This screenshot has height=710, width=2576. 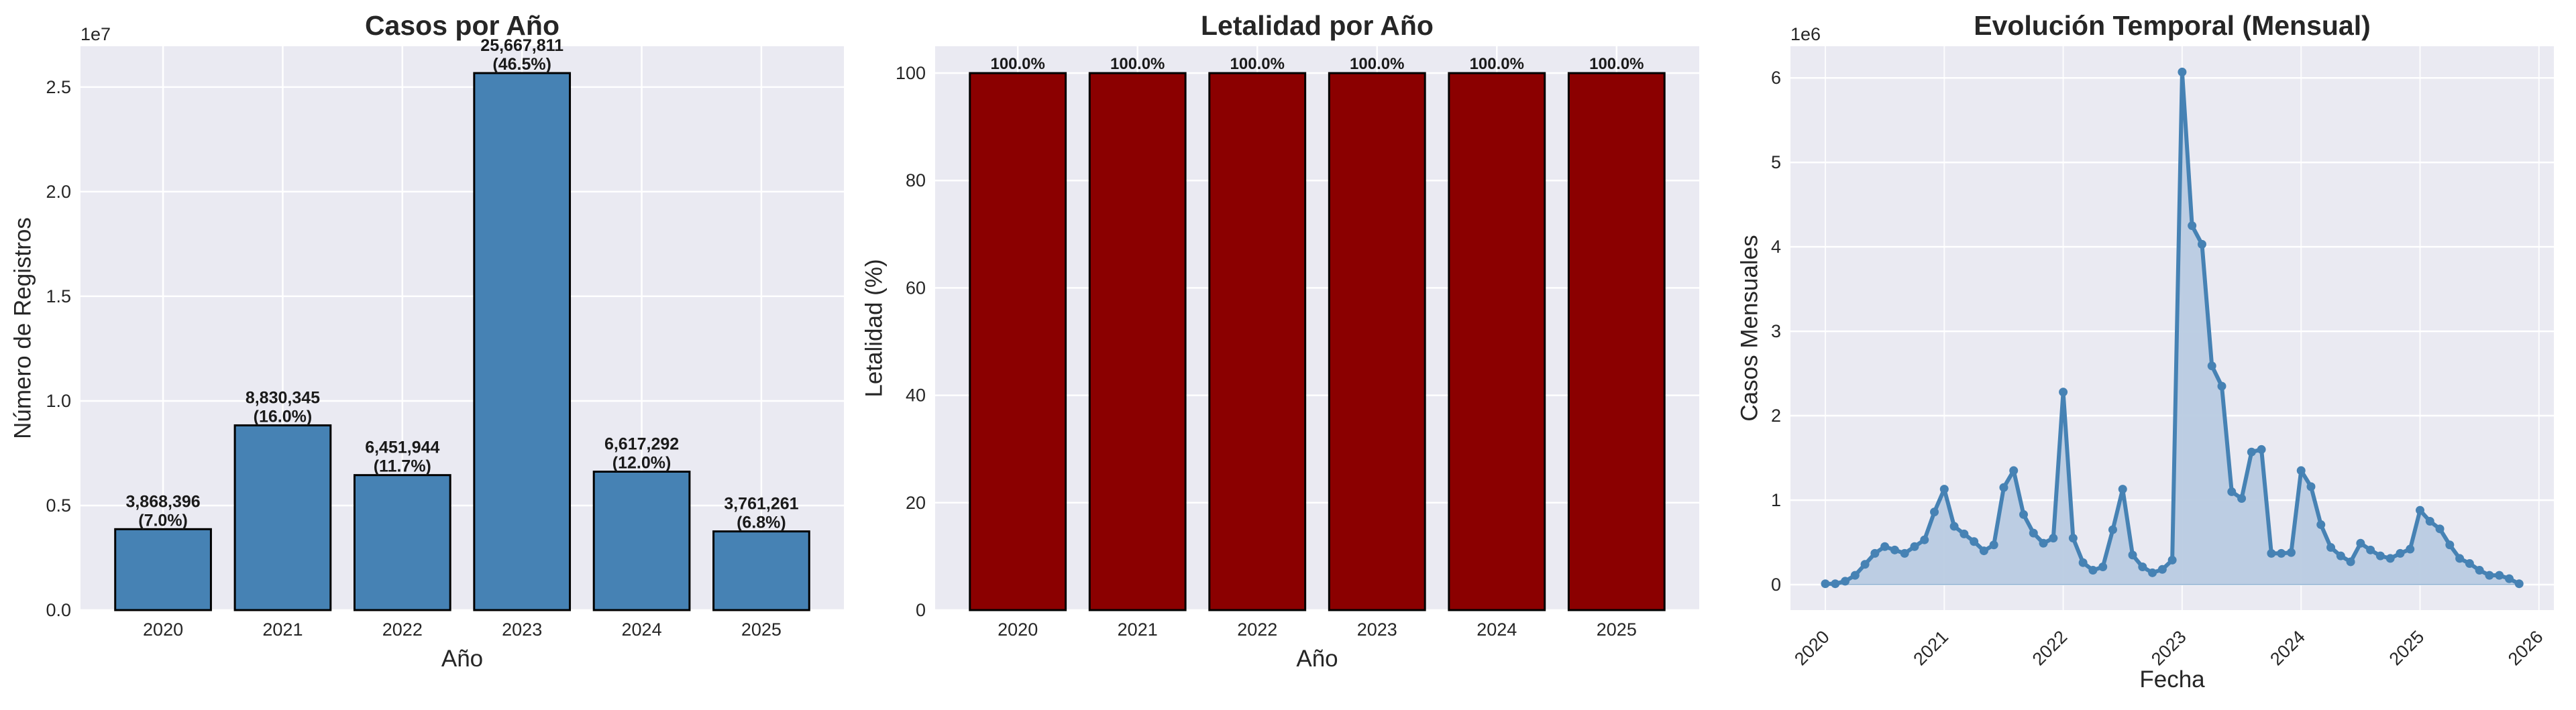 What do you see at coordinates (162, 501) in the screenshot?
I see `bar-value-label: 3,868,396` at bounding box center [162, 501].